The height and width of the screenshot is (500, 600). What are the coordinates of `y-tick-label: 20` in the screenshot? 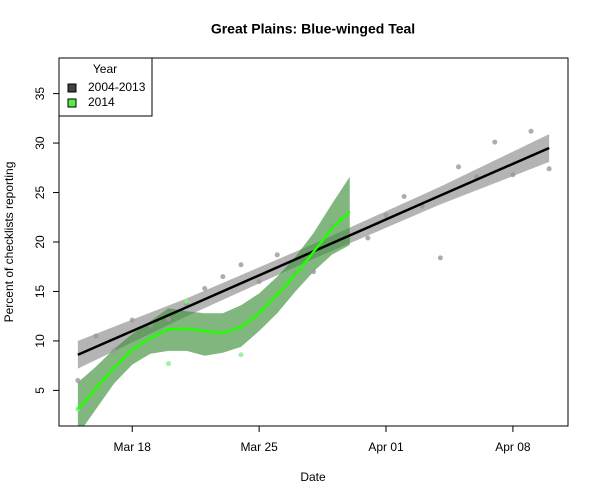 It's located at (40, 242).